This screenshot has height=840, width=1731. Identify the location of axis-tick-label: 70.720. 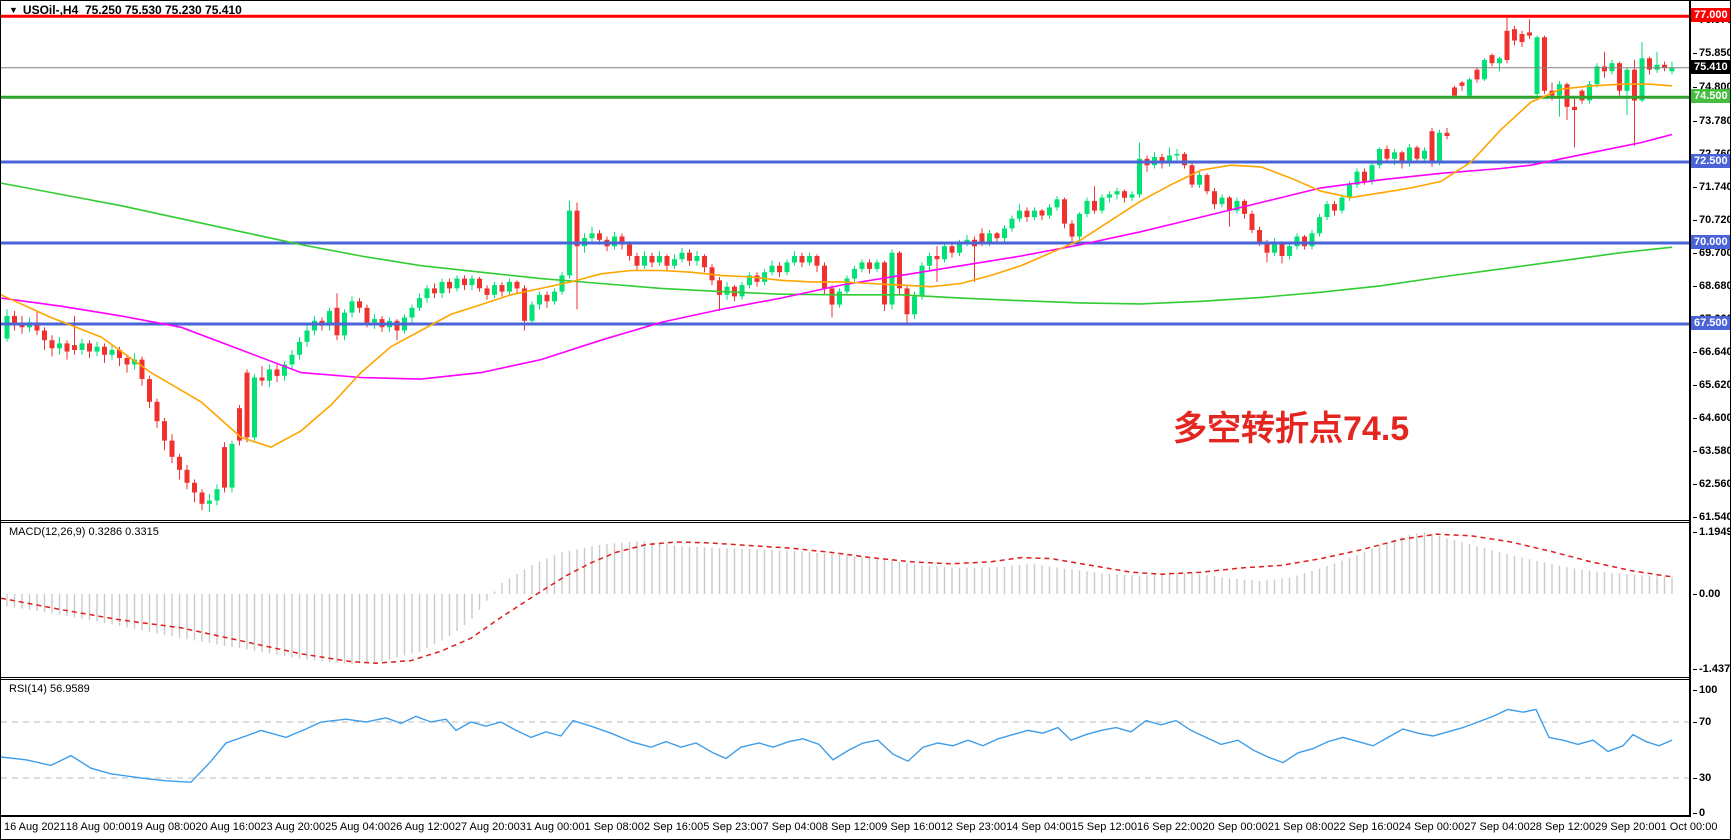
(1711, 220).